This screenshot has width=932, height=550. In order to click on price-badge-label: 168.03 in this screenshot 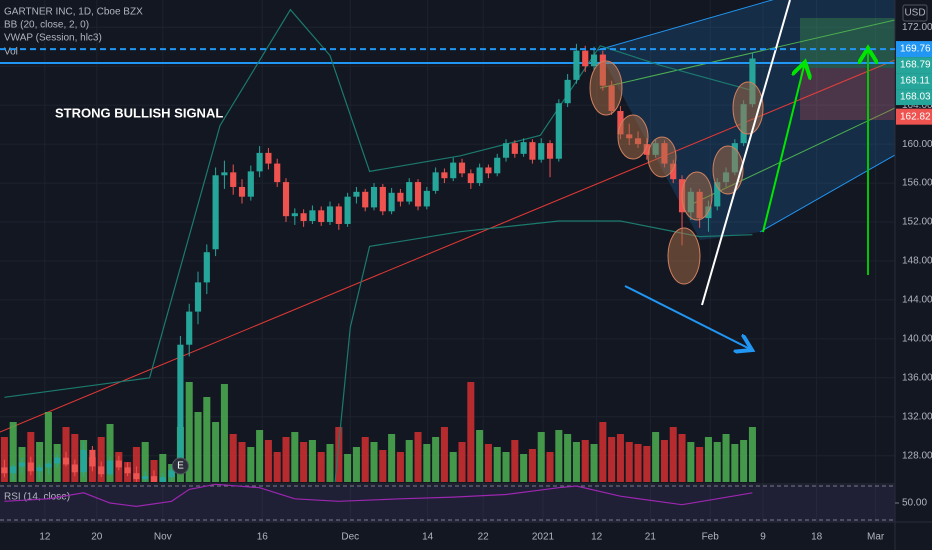, I will do `click(915, 97)`.